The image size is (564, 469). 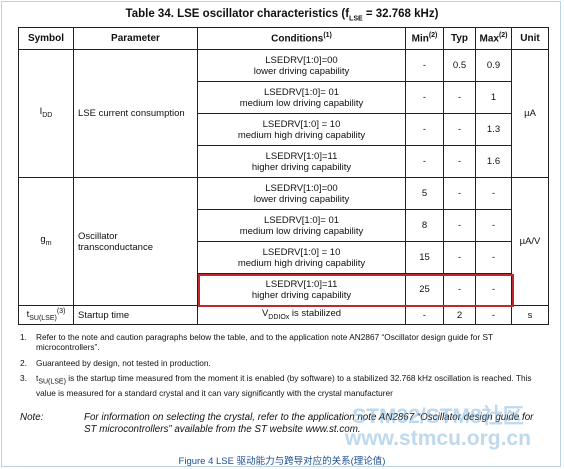 What do you see at coordinates (297, 39) in the screenshot?
I see `header-text: Conditions` at bounding box center [297, 39].